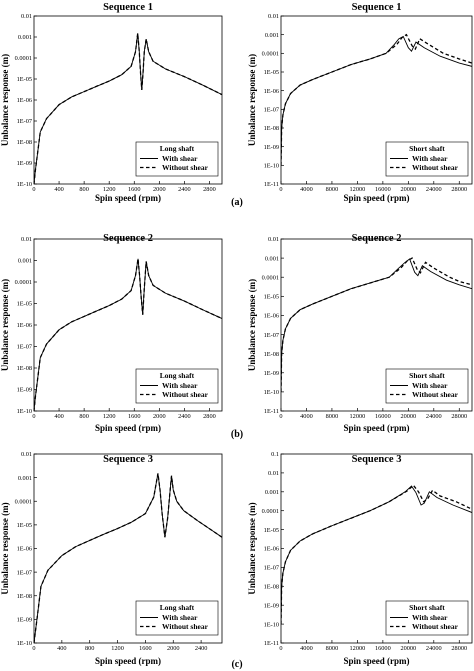 This screenshot has height=671, width=474. Describe the element at coordinates (376, 100) in the screenshot. I see `plot-frame` at that location.